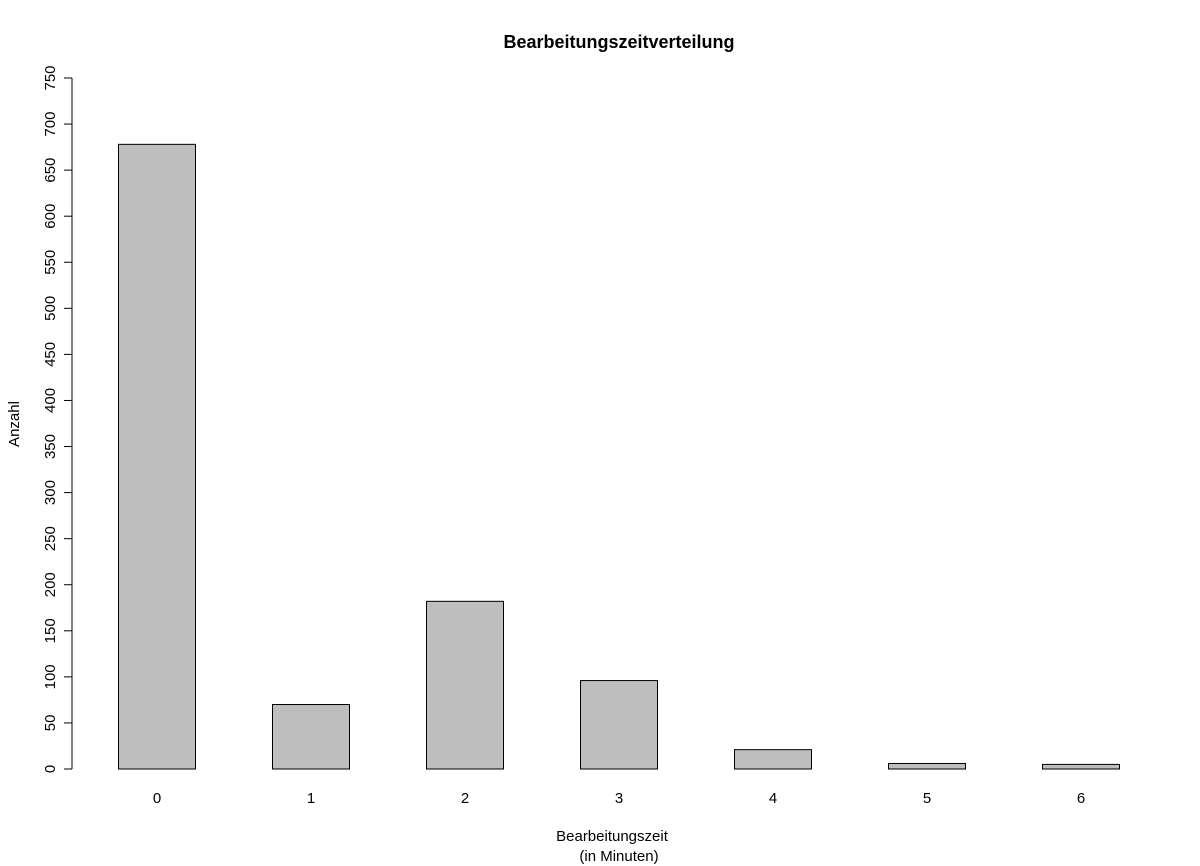 This screenshot has width=1200, height=866. What do you see at coordinates (50, 723) in the screenshot?
I see `y-tick-label: 50` at bounding box center [50, 723].